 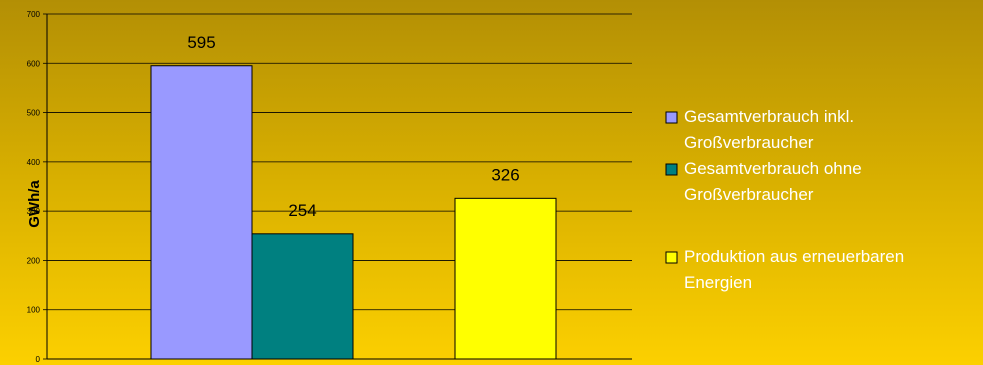 What do you see at coordinates (34, 310) in the screenshot?
I see `y-tick-label: 100` at bounding box center [34, 310].